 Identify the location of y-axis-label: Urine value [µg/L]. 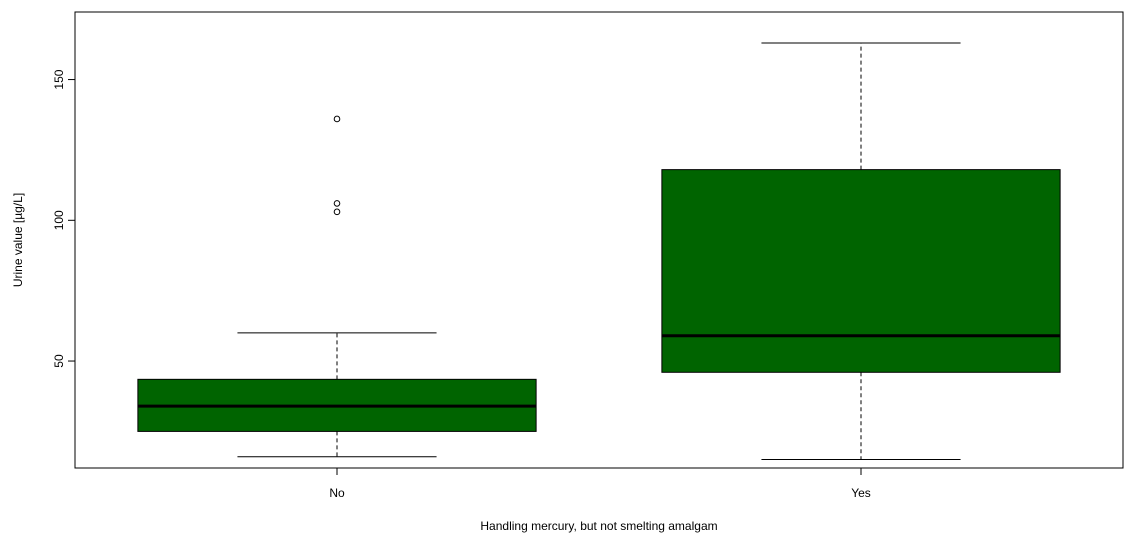
(18, 240).